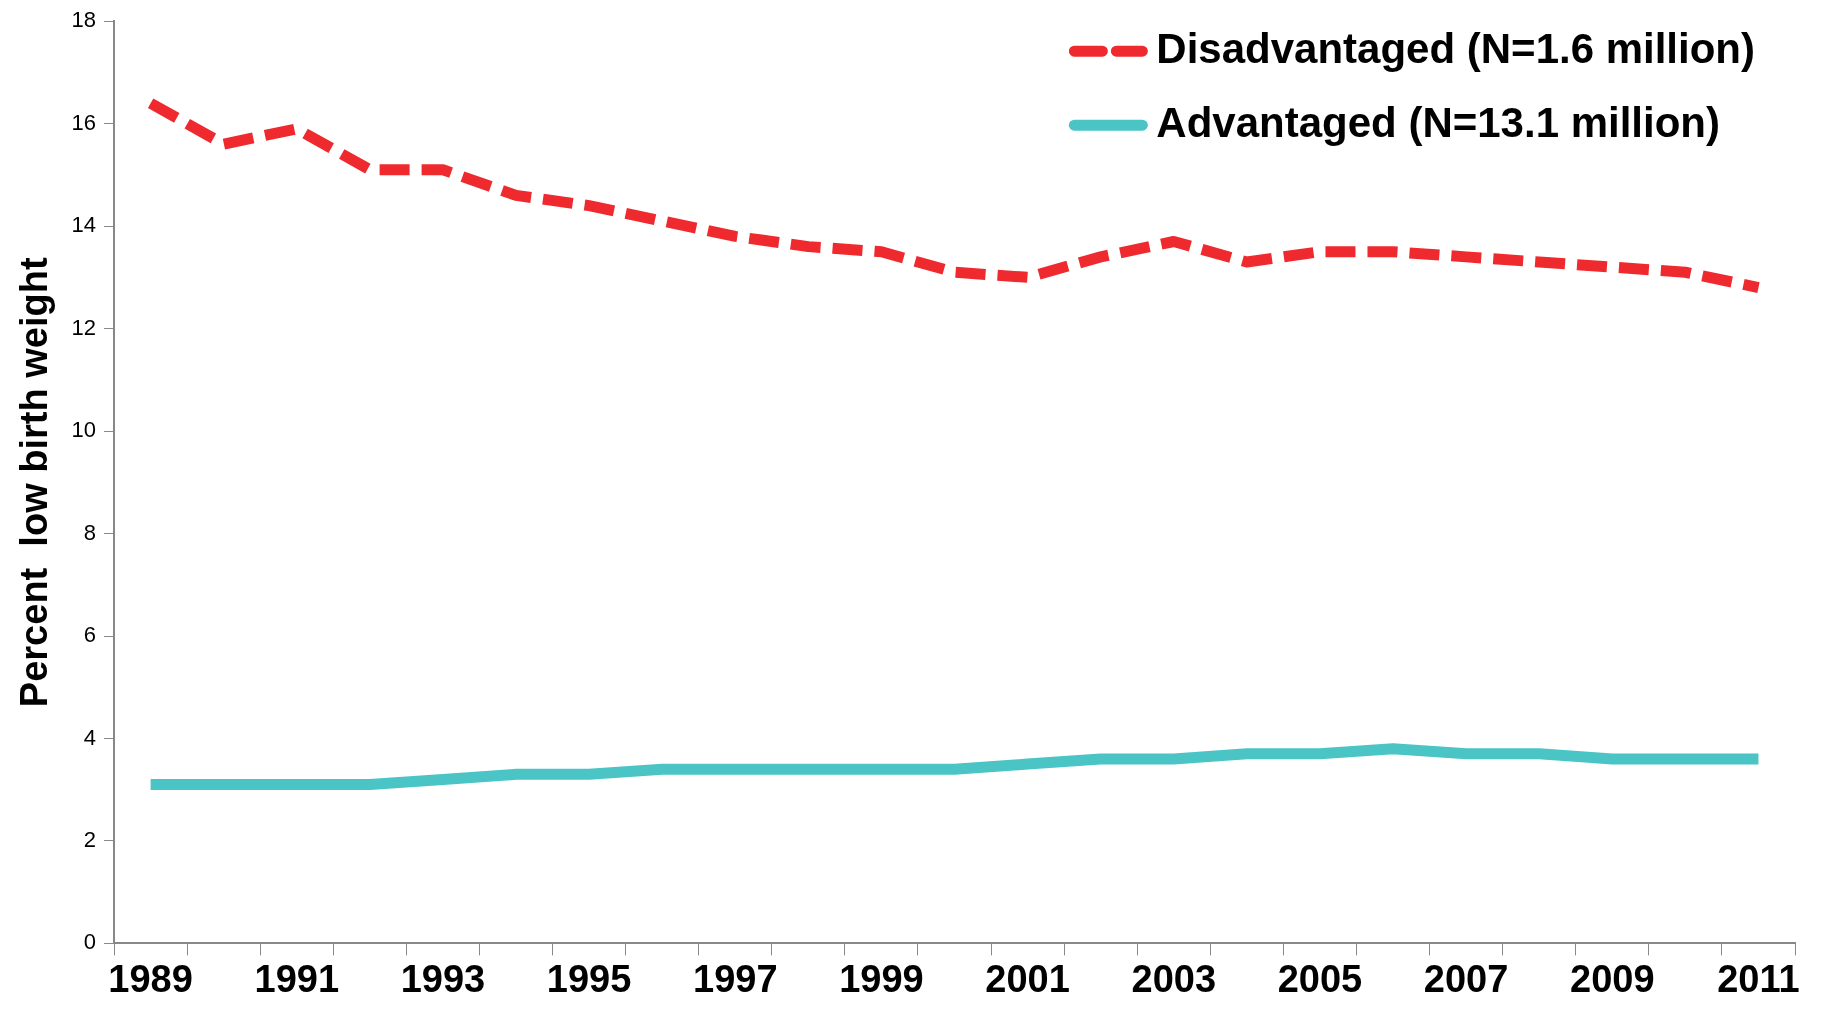 The width and height of the screenshot is (1825, 1017). Describe the element at coordinates (84, 430) in the screenshot. I see `y-tick-label: 10` at that location.